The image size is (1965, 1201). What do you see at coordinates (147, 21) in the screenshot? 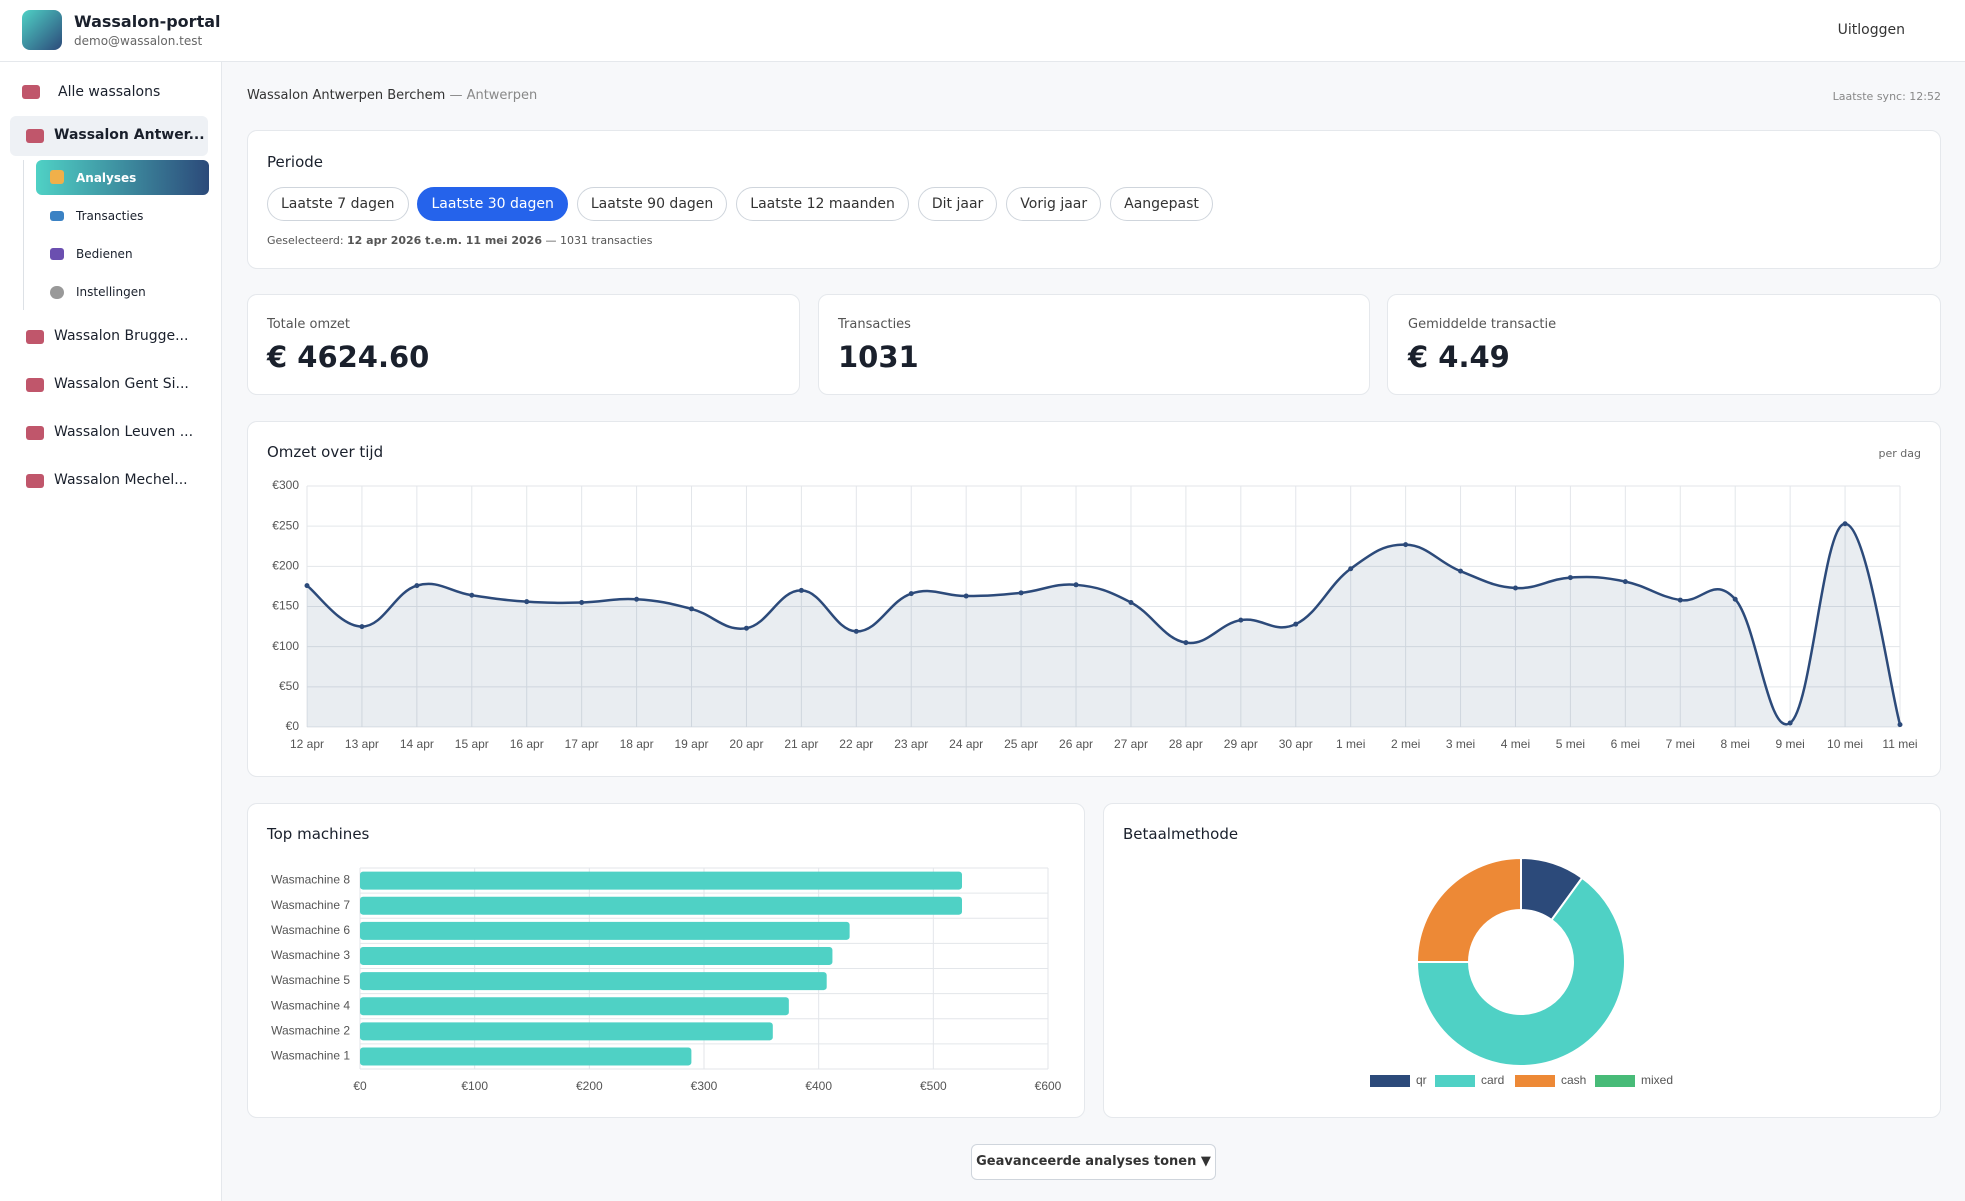
I see `app-title: Wassalon-portal` at bounding box center [147, 21].